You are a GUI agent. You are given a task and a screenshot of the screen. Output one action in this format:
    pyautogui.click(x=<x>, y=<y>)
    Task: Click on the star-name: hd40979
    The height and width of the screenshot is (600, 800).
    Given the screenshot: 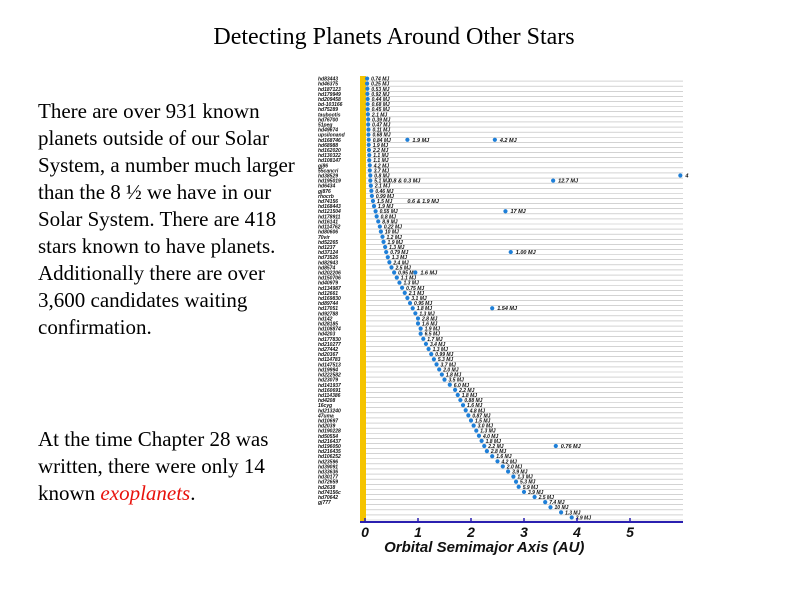 What is the action you would take?
    pyautogui.click(x=328, y=284)
    